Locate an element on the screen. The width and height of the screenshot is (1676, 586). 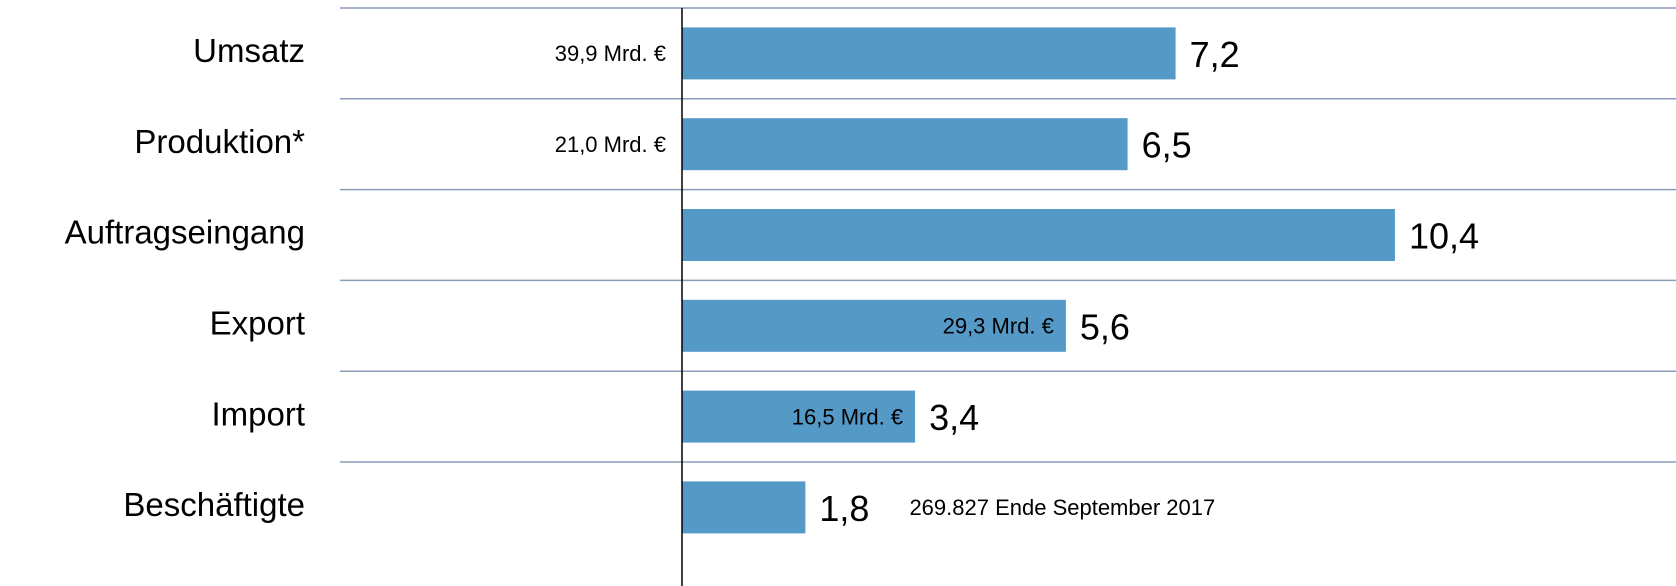
note-label: 269.827 Ende September 2017 is located at coordinates (1062, 507).